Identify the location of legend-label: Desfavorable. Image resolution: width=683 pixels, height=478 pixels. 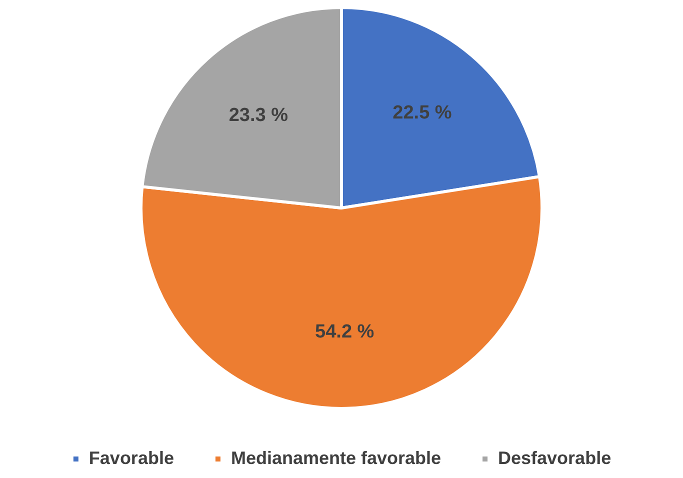
(555, 458).